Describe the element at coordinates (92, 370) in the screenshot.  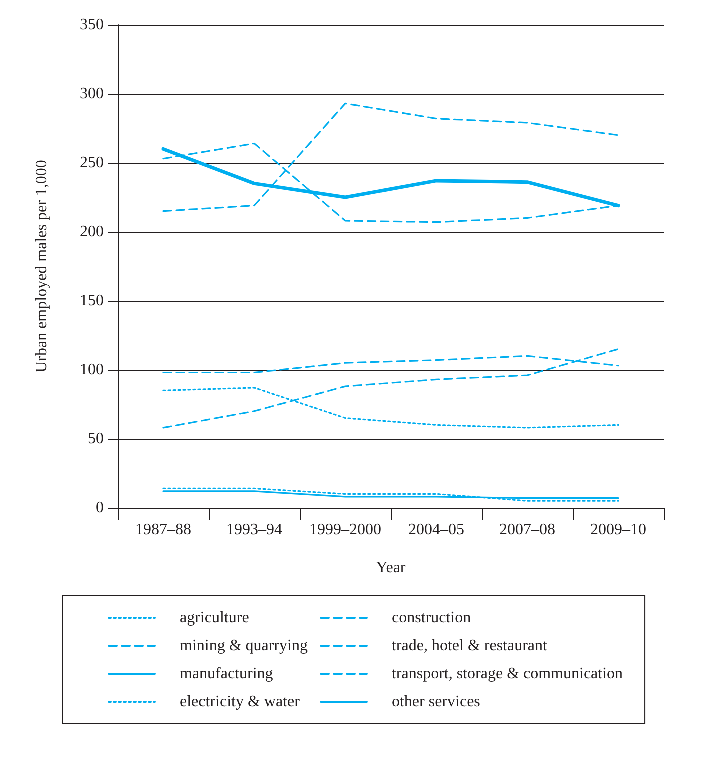
I see `y-tick-label: 100` at that location.